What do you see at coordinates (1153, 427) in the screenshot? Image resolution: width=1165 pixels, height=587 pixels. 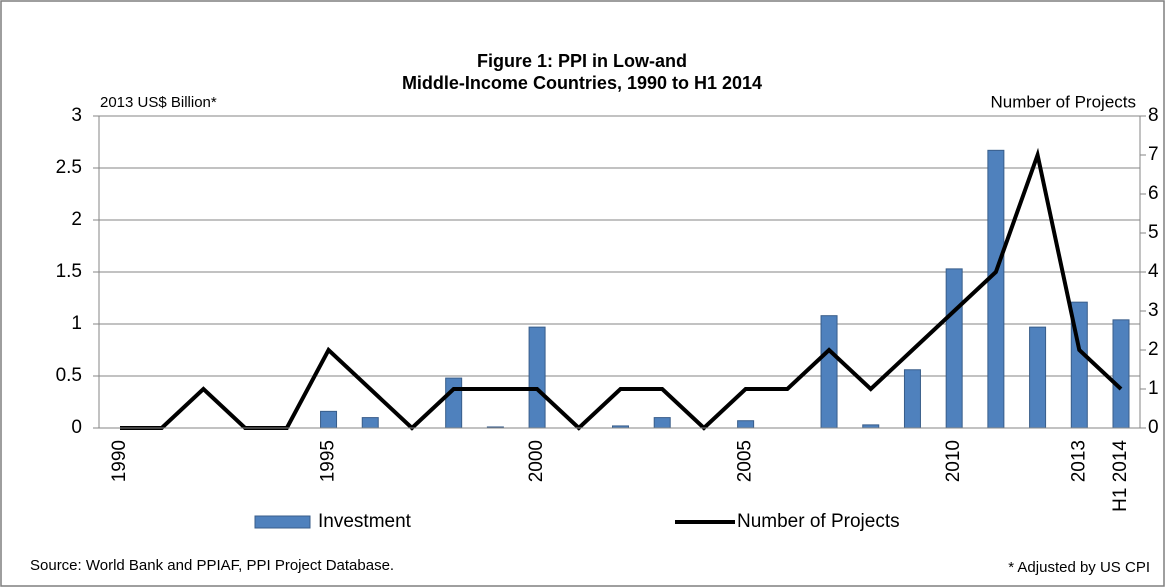 I see `y2-tick-label: 0` at bounding box center [1153, 427].